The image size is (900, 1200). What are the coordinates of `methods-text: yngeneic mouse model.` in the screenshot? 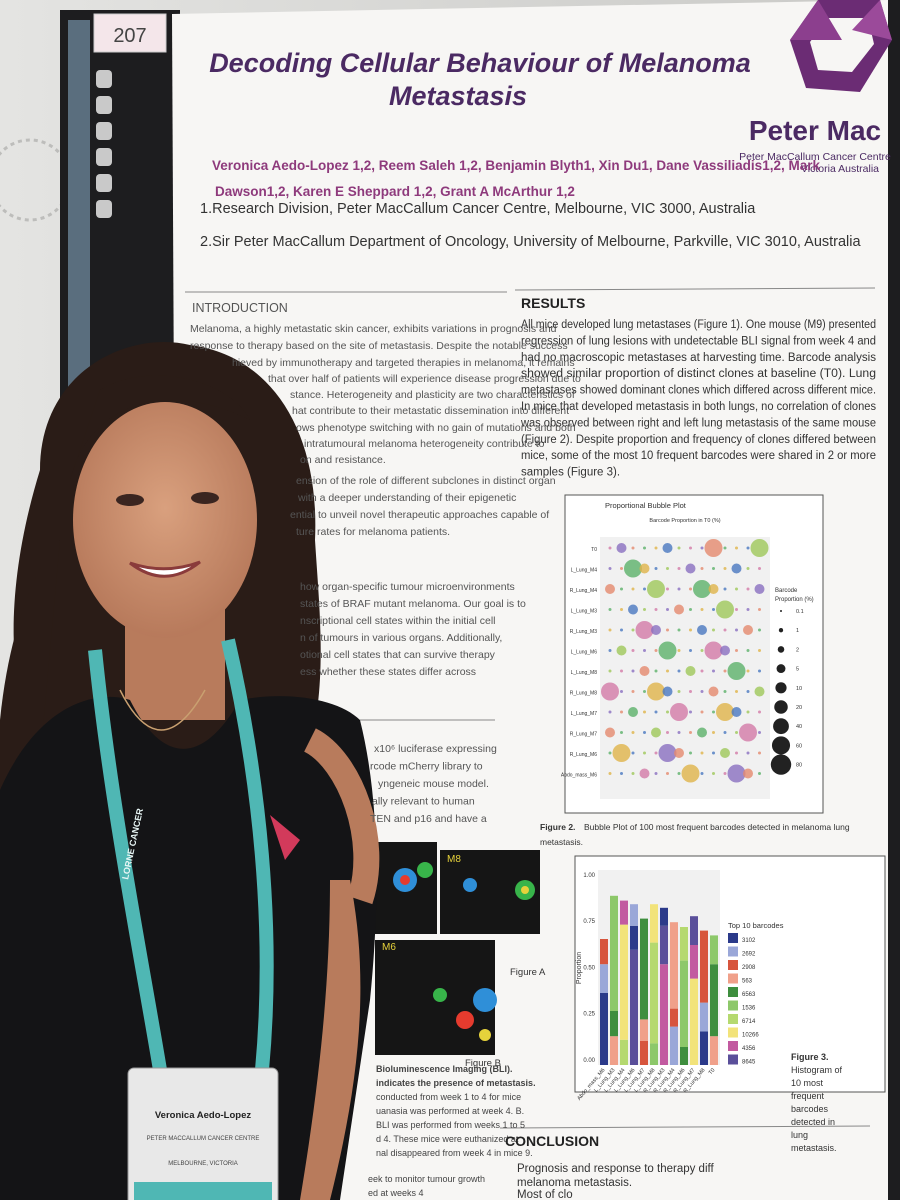 It's located at (433, 784).